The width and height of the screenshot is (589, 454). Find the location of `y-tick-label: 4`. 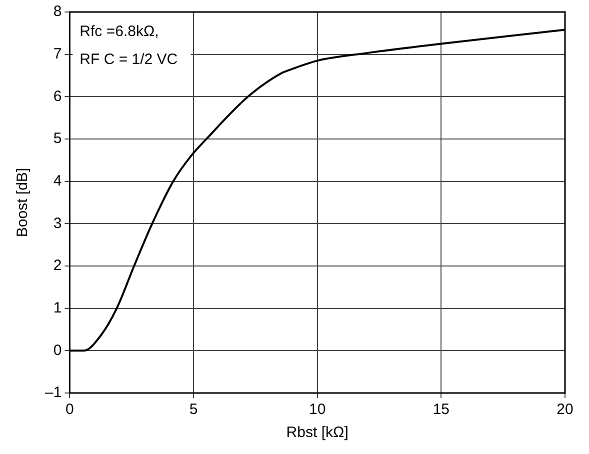

y-tick-label: 4 is located at coordinates (57, 181).